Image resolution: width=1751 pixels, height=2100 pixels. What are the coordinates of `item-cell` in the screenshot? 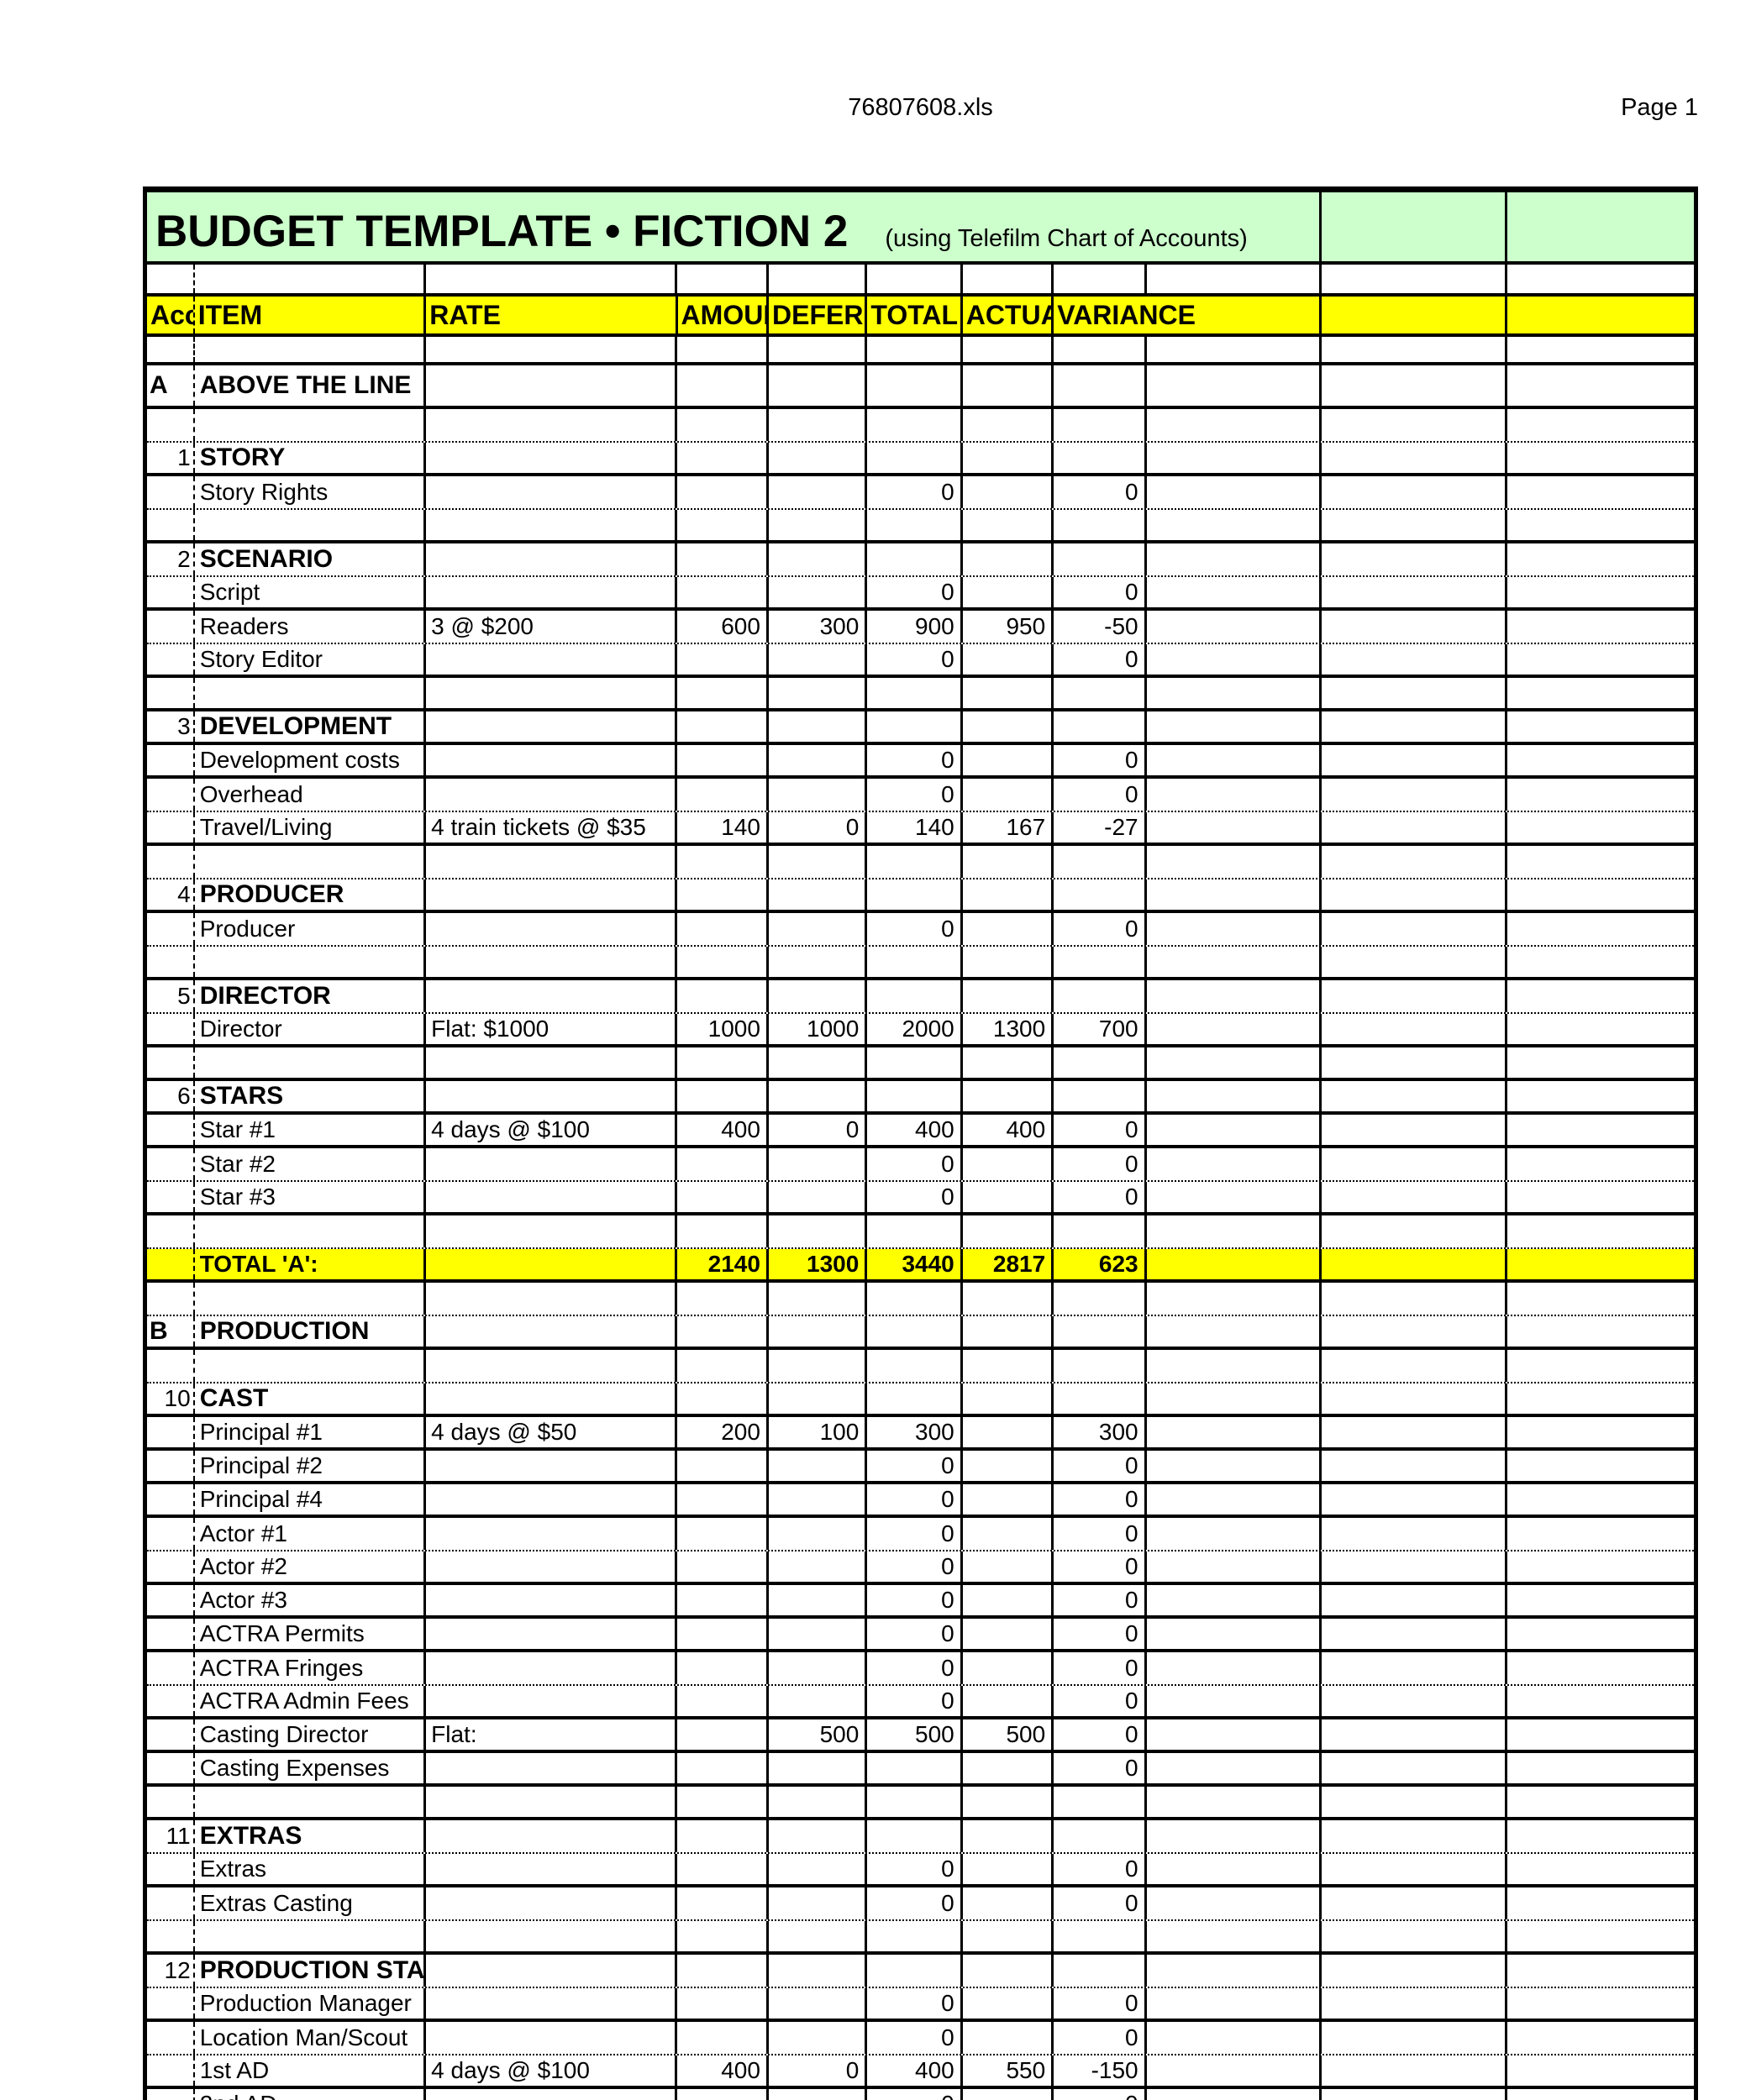 It's located at (311, 862).